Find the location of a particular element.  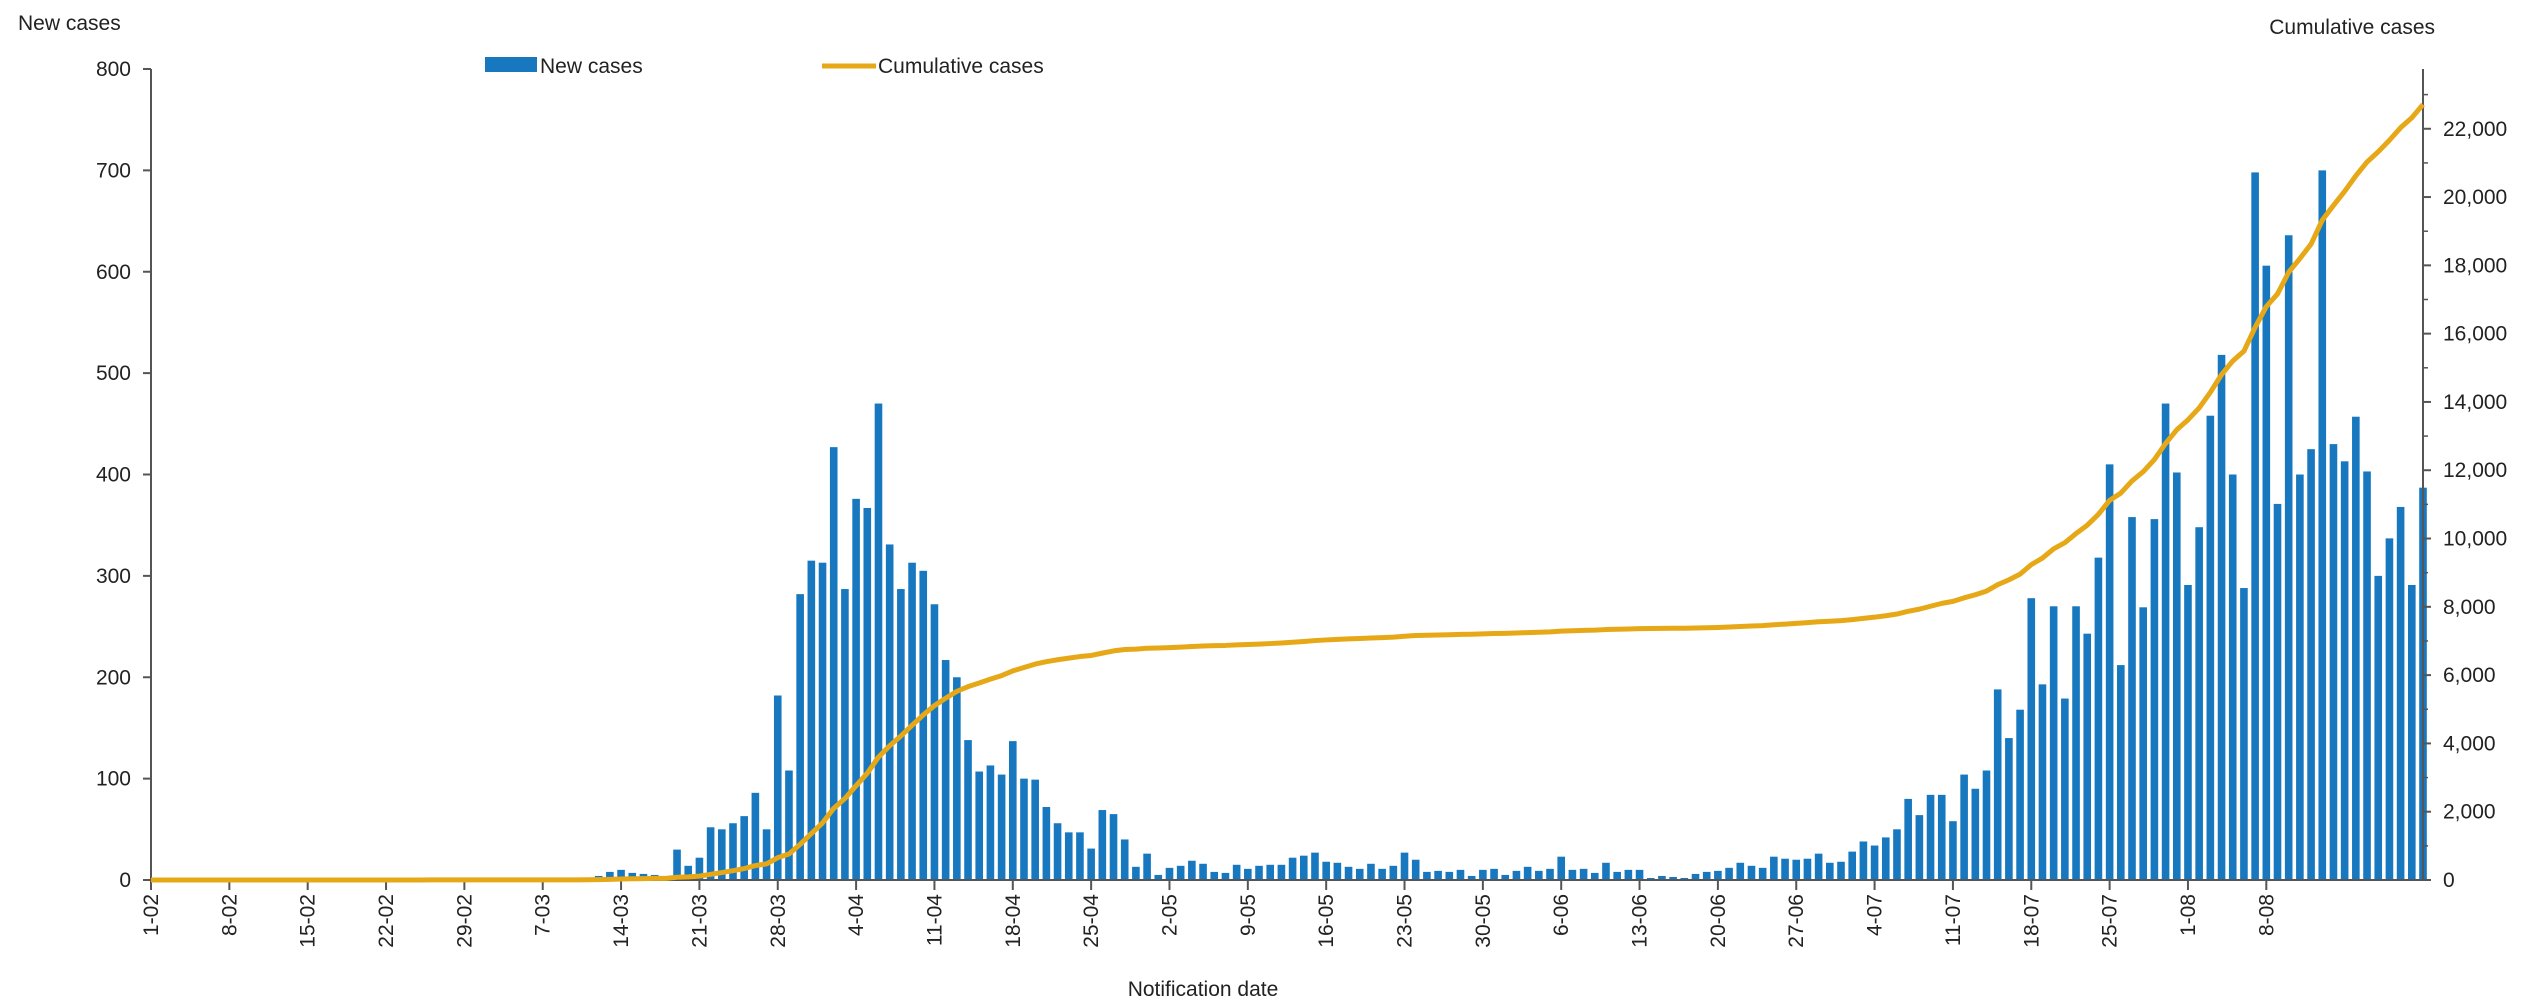

x-tick-label: 21-03 is located at coordinates (699, 921).